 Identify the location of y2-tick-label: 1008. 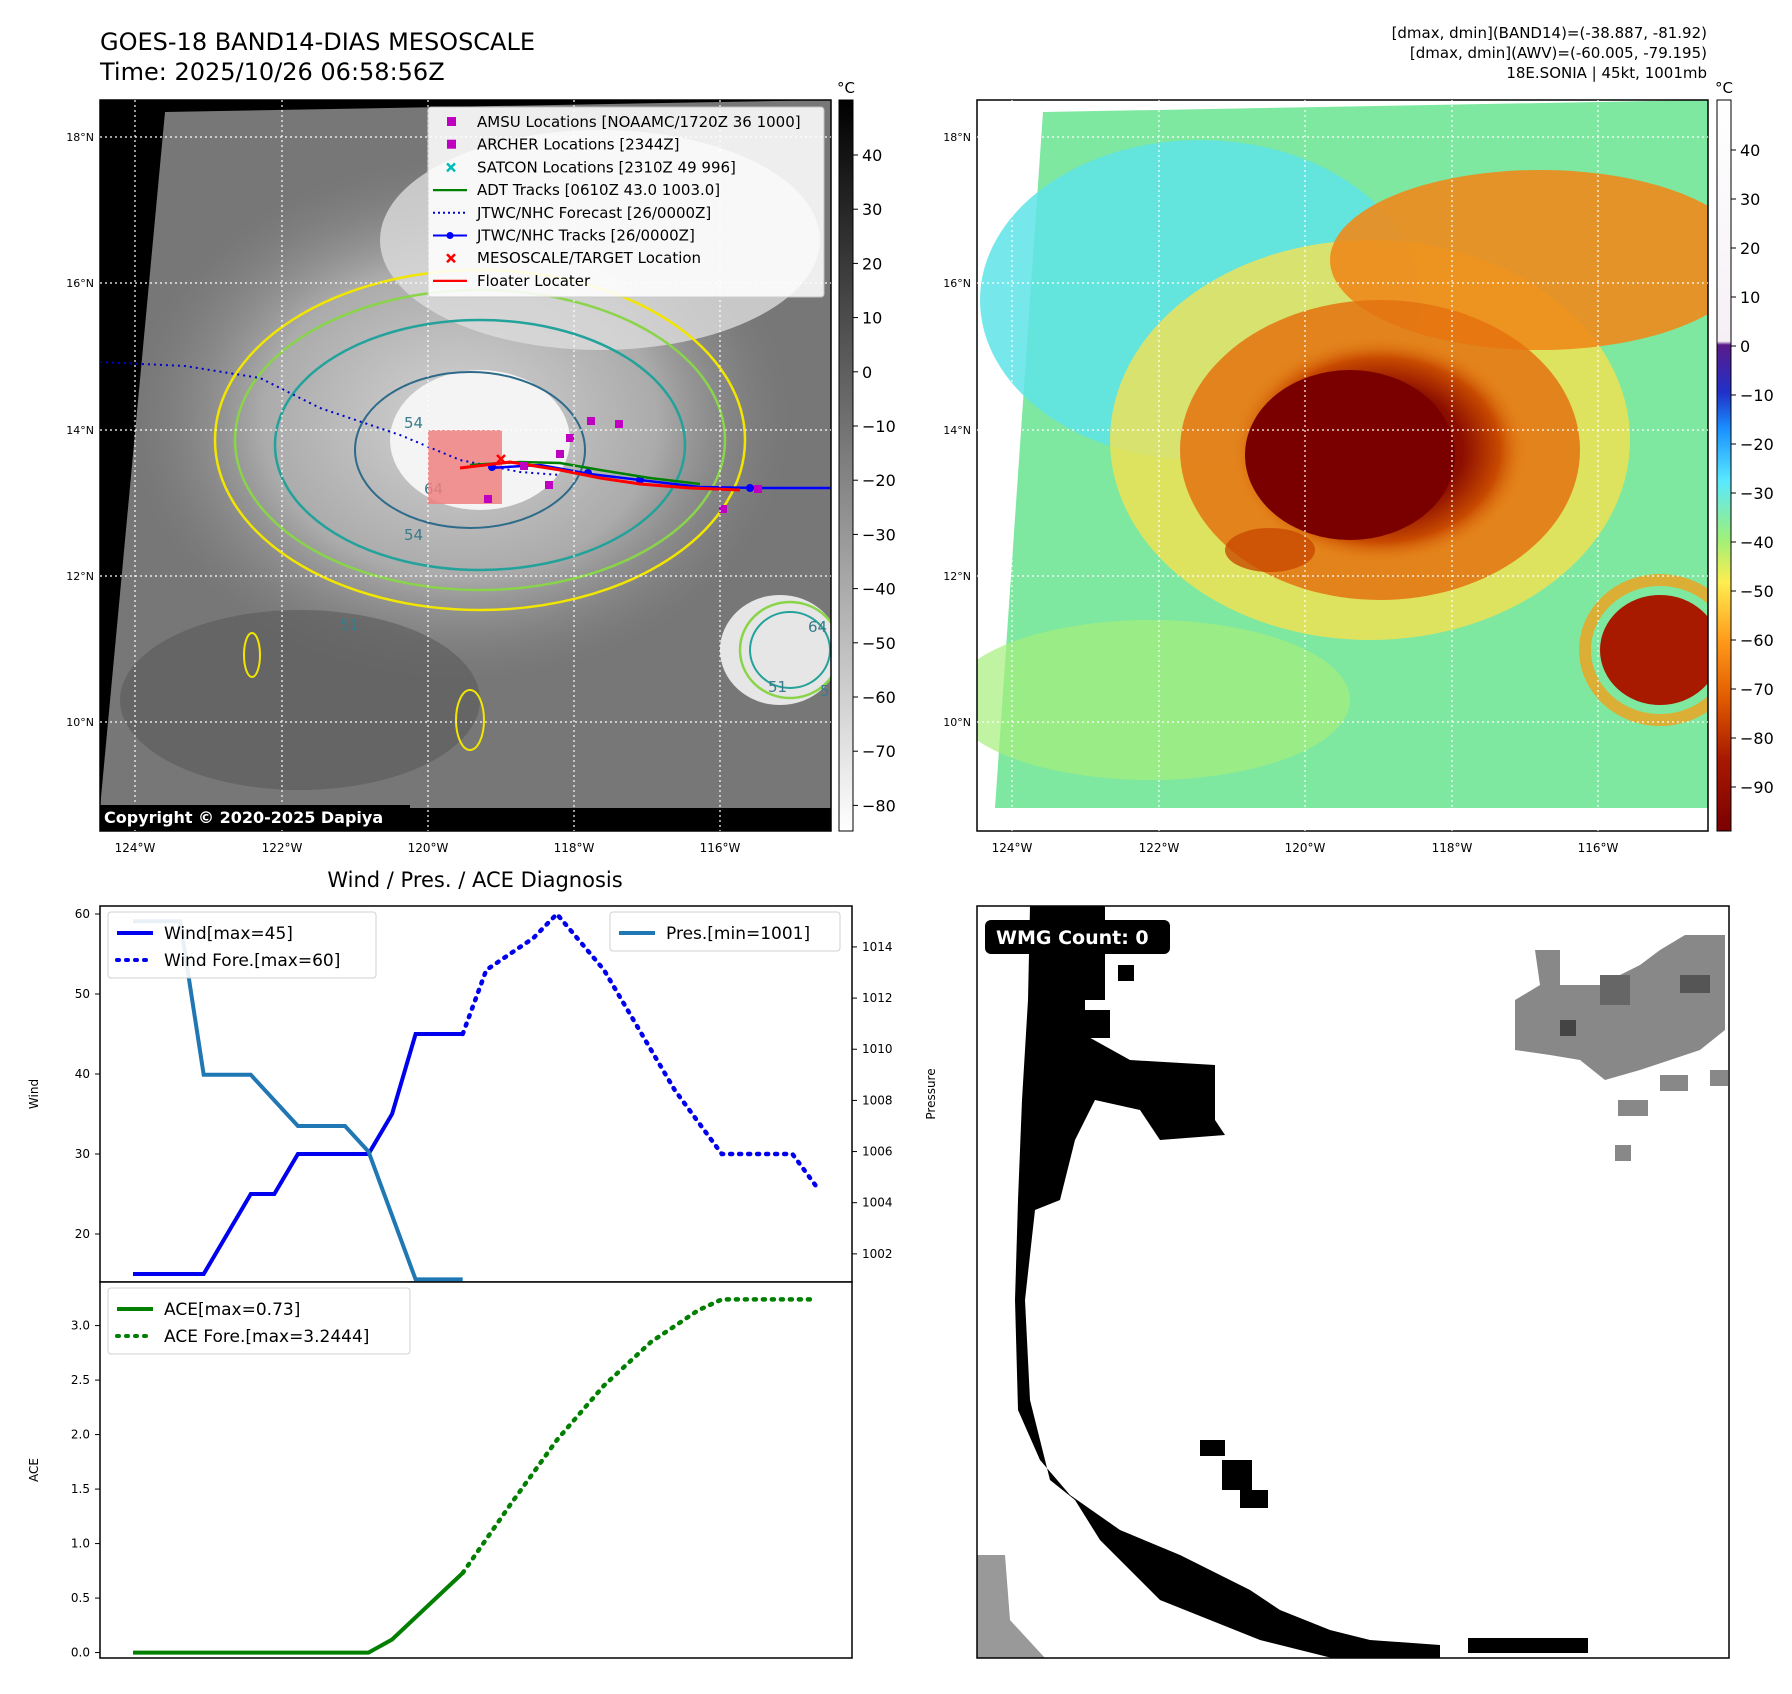
(877, 1100).